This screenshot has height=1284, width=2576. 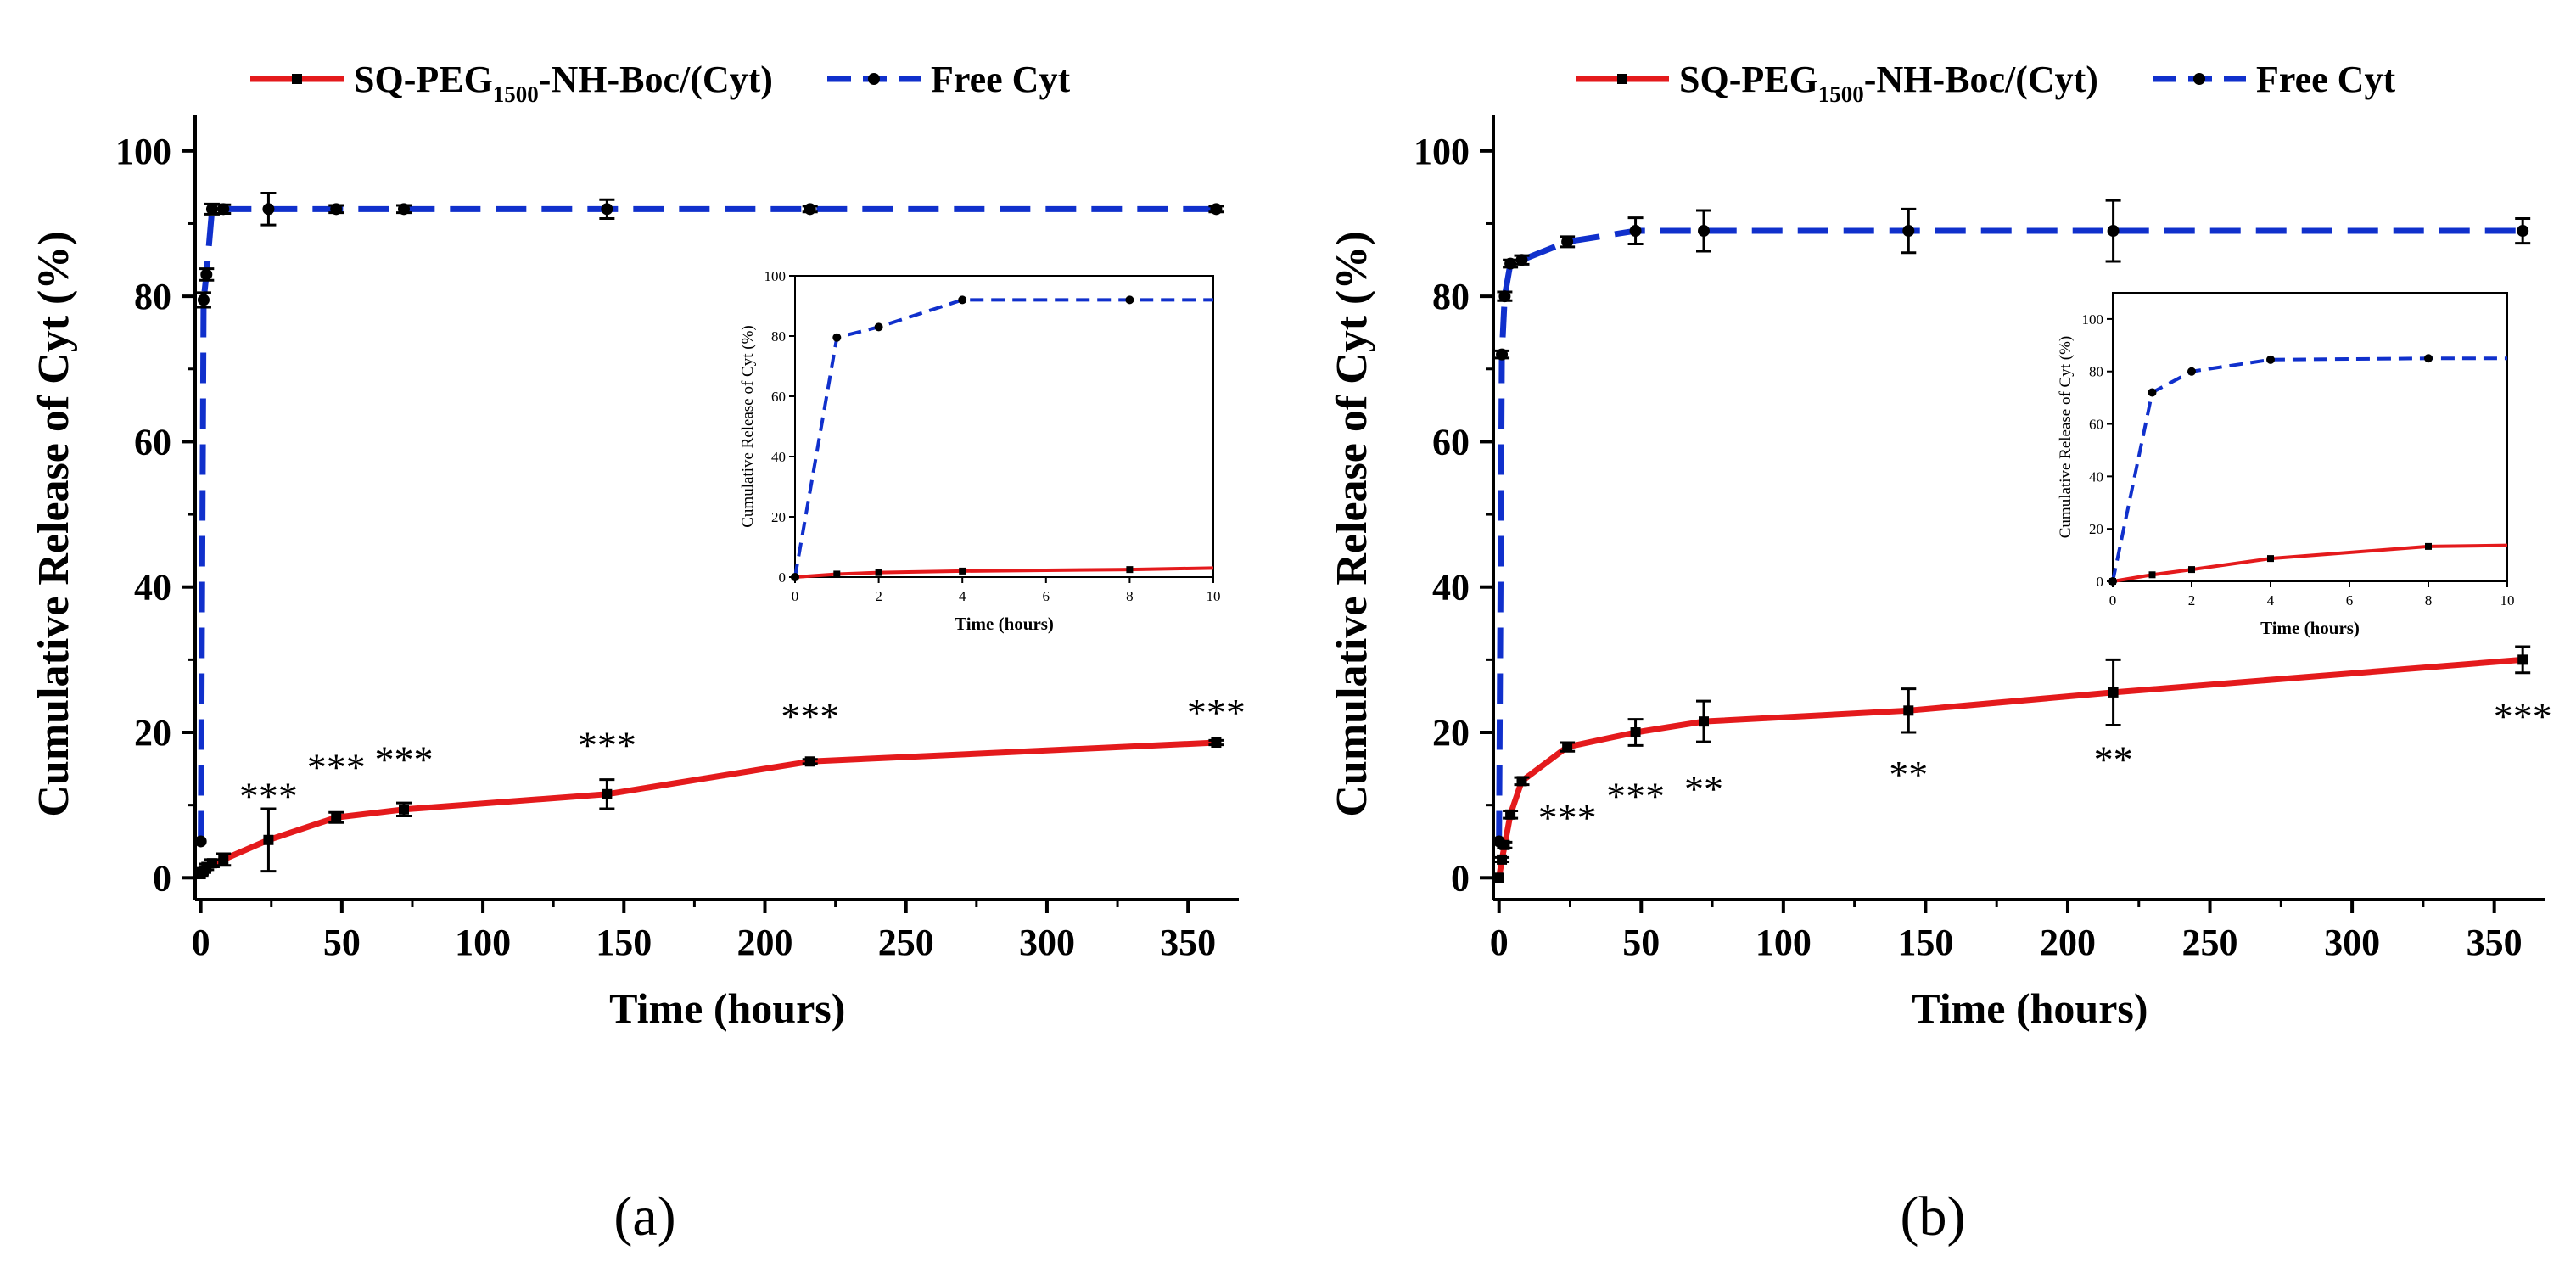 I want to click on y-tick-label: 60, so click(x=1451, y=442).